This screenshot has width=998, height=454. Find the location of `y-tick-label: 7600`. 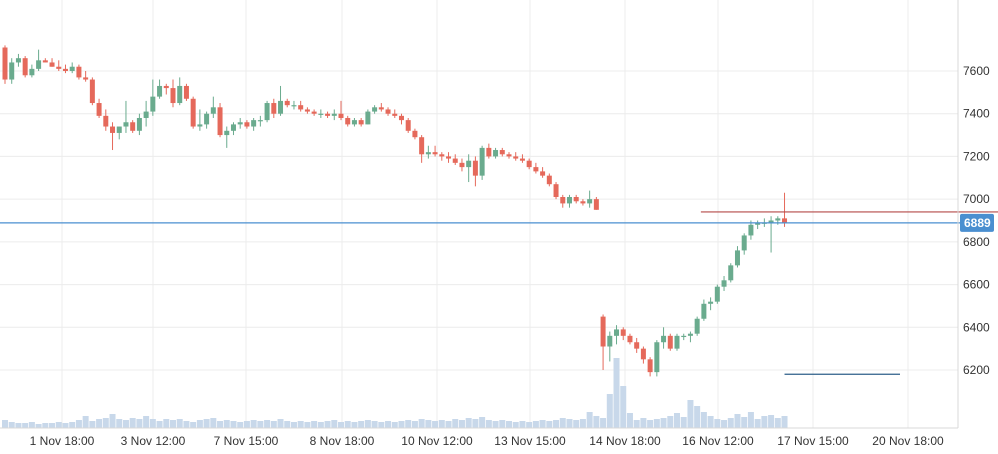

y-tick-label: 7600 is located at coordinates (976, 71).